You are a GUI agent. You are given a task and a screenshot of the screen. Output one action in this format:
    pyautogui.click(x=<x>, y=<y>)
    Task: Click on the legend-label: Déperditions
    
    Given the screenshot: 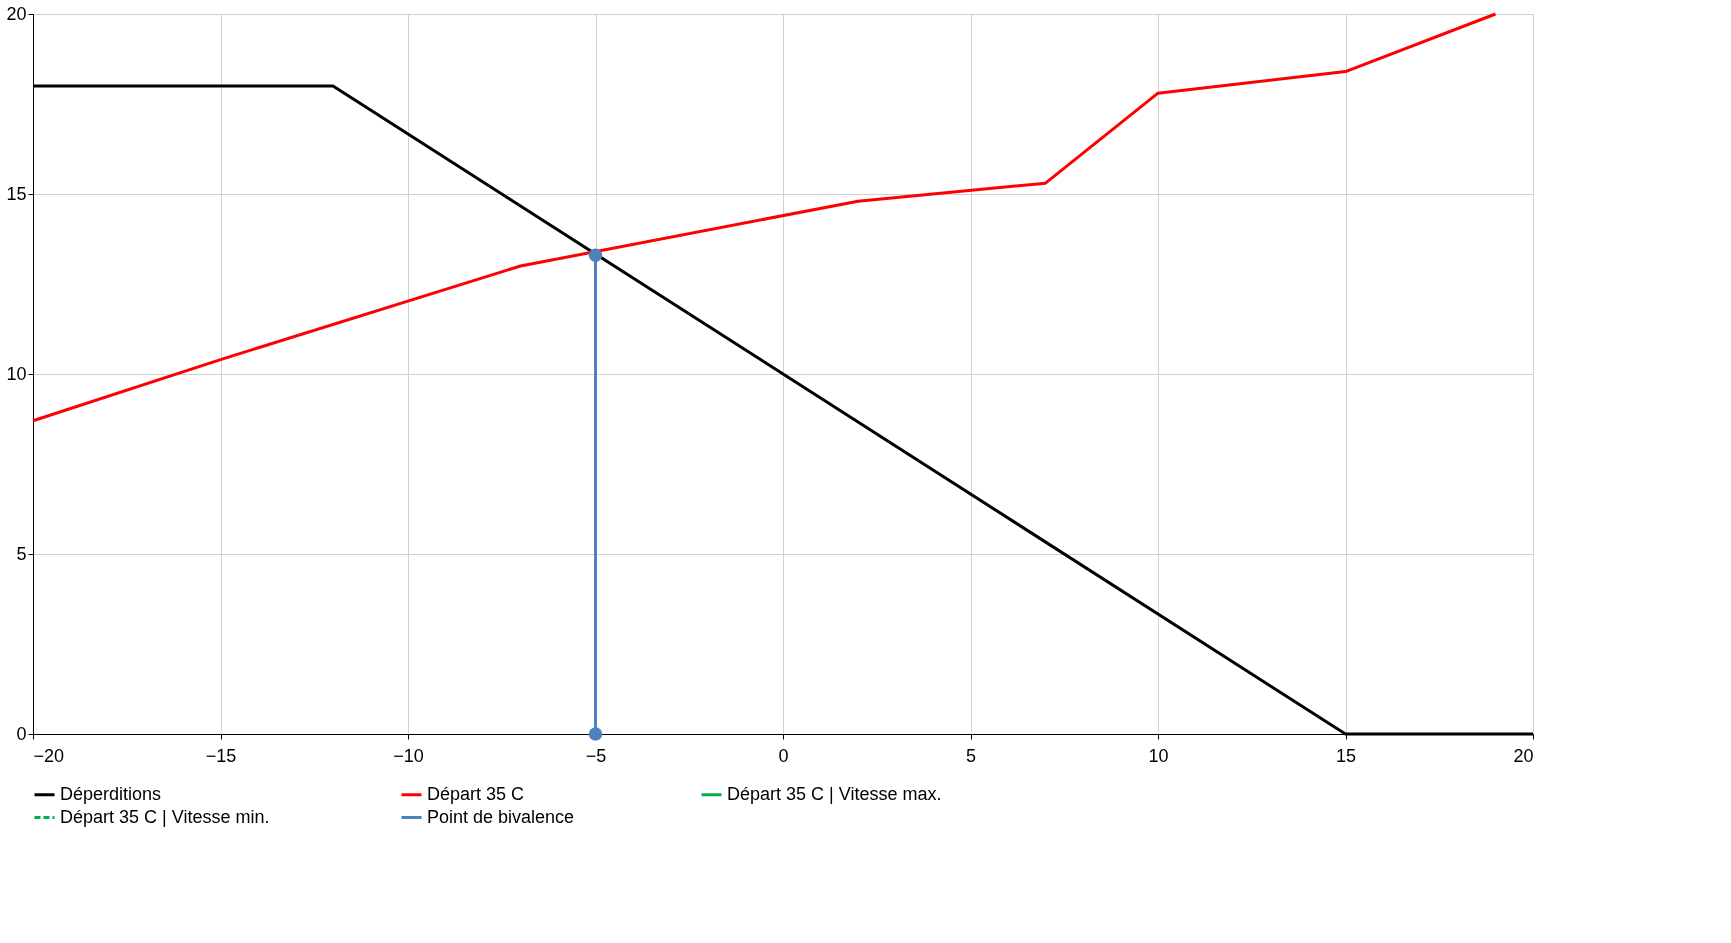 What is the action you would take?
    pyautogui.click(x=111, y=793)
    